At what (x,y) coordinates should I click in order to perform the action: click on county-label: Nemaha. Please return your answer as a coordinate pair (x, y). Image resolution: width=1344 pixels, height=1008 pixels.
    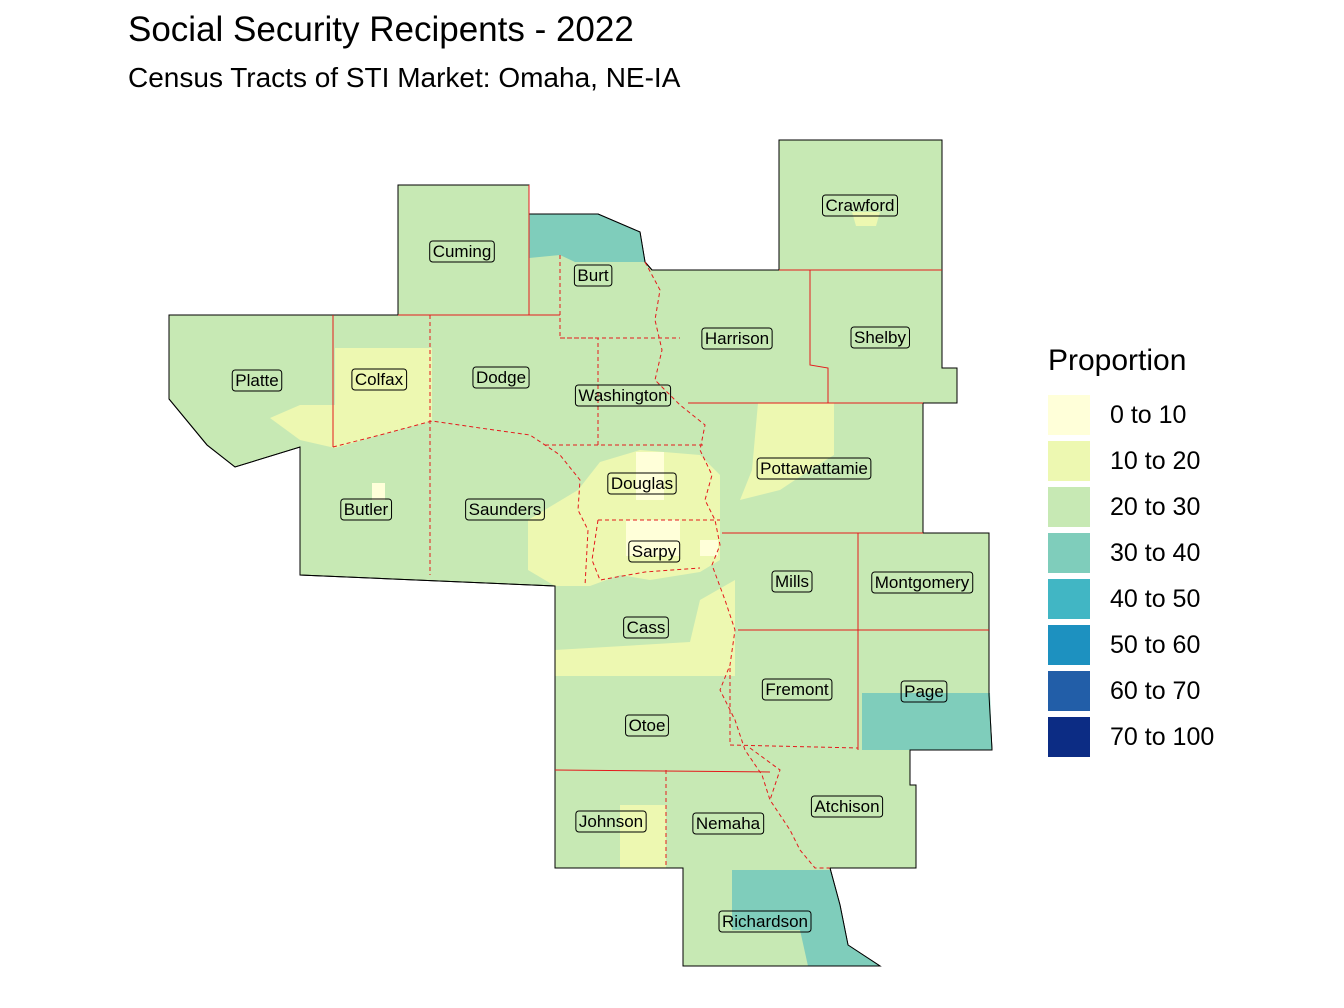
    Looking at the image, I should click on (728, 823).